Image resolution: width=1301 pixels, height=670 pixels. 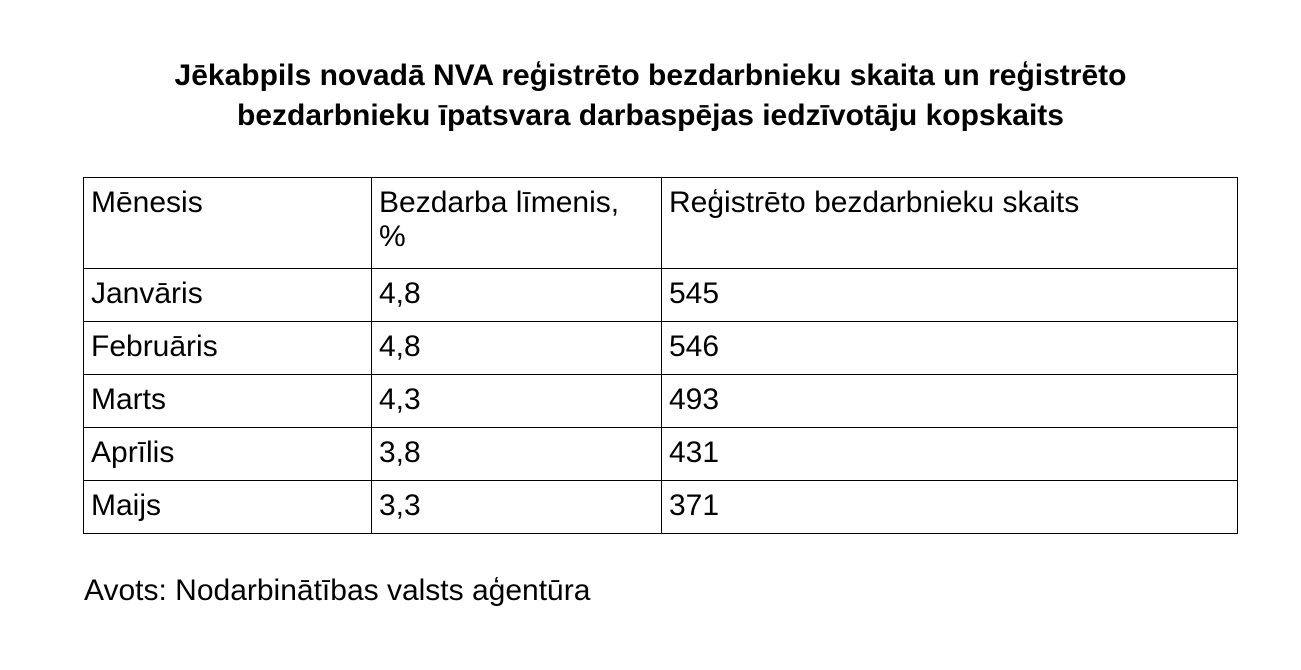 I want to click on source-note: Avots: Nodarbinātības valsts aģentūra, so click(x=337, y=590).